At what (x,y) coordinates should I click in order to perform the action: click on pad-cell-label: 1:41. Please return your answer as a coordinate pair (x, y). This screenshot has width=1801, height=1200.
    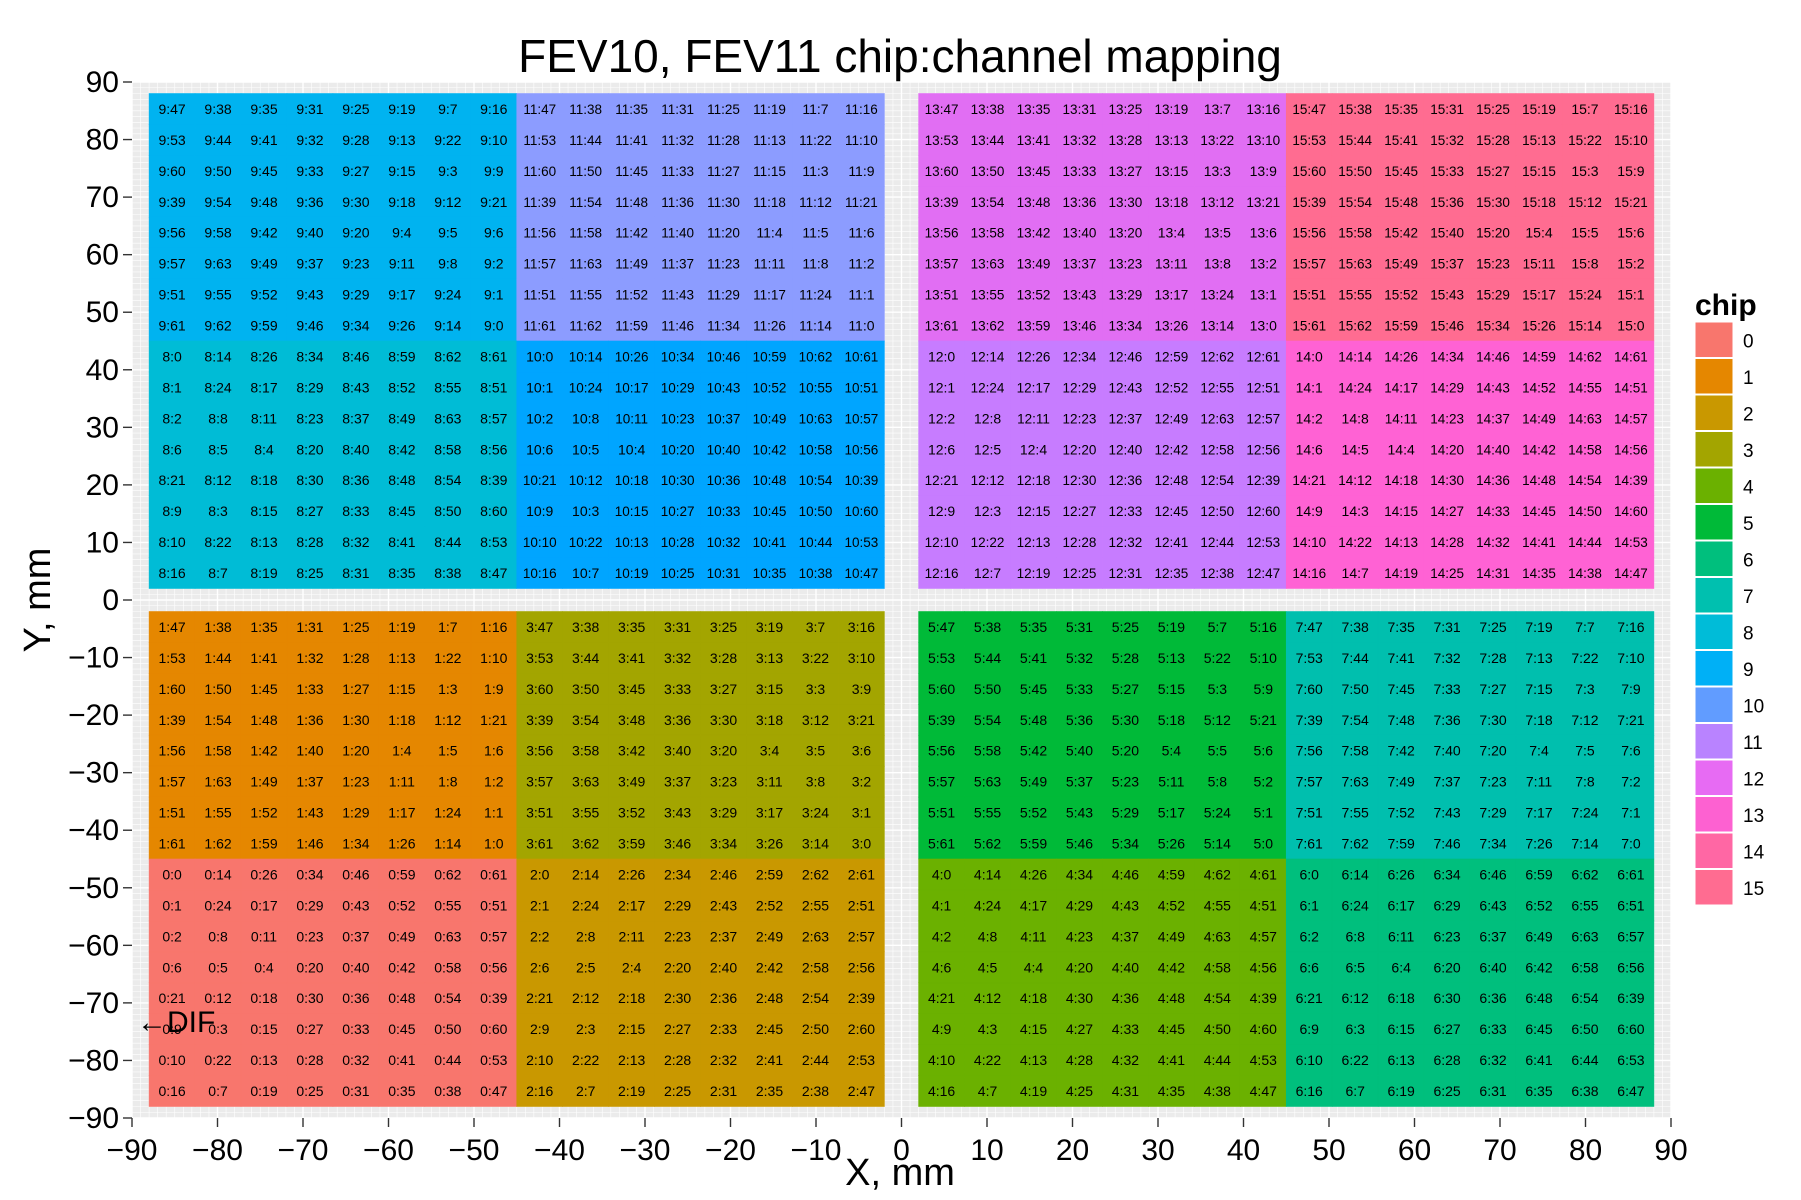
    Looking at the image, I should click on (263, 658).